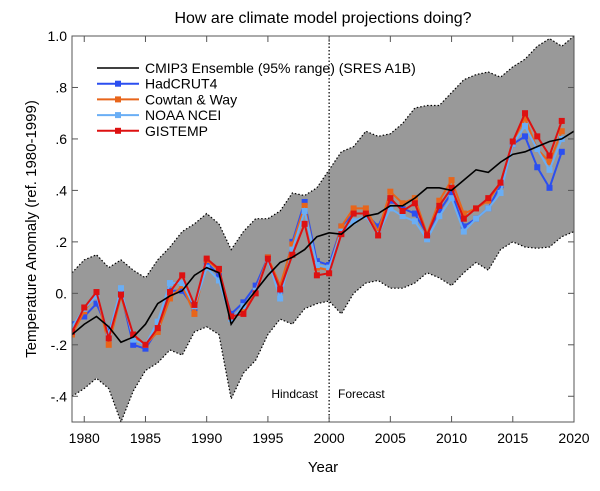  What do you see at coordinates (267, 438) in the screenshot?
I see `x-tick-label: 1995` at bounding box center [267, 438].